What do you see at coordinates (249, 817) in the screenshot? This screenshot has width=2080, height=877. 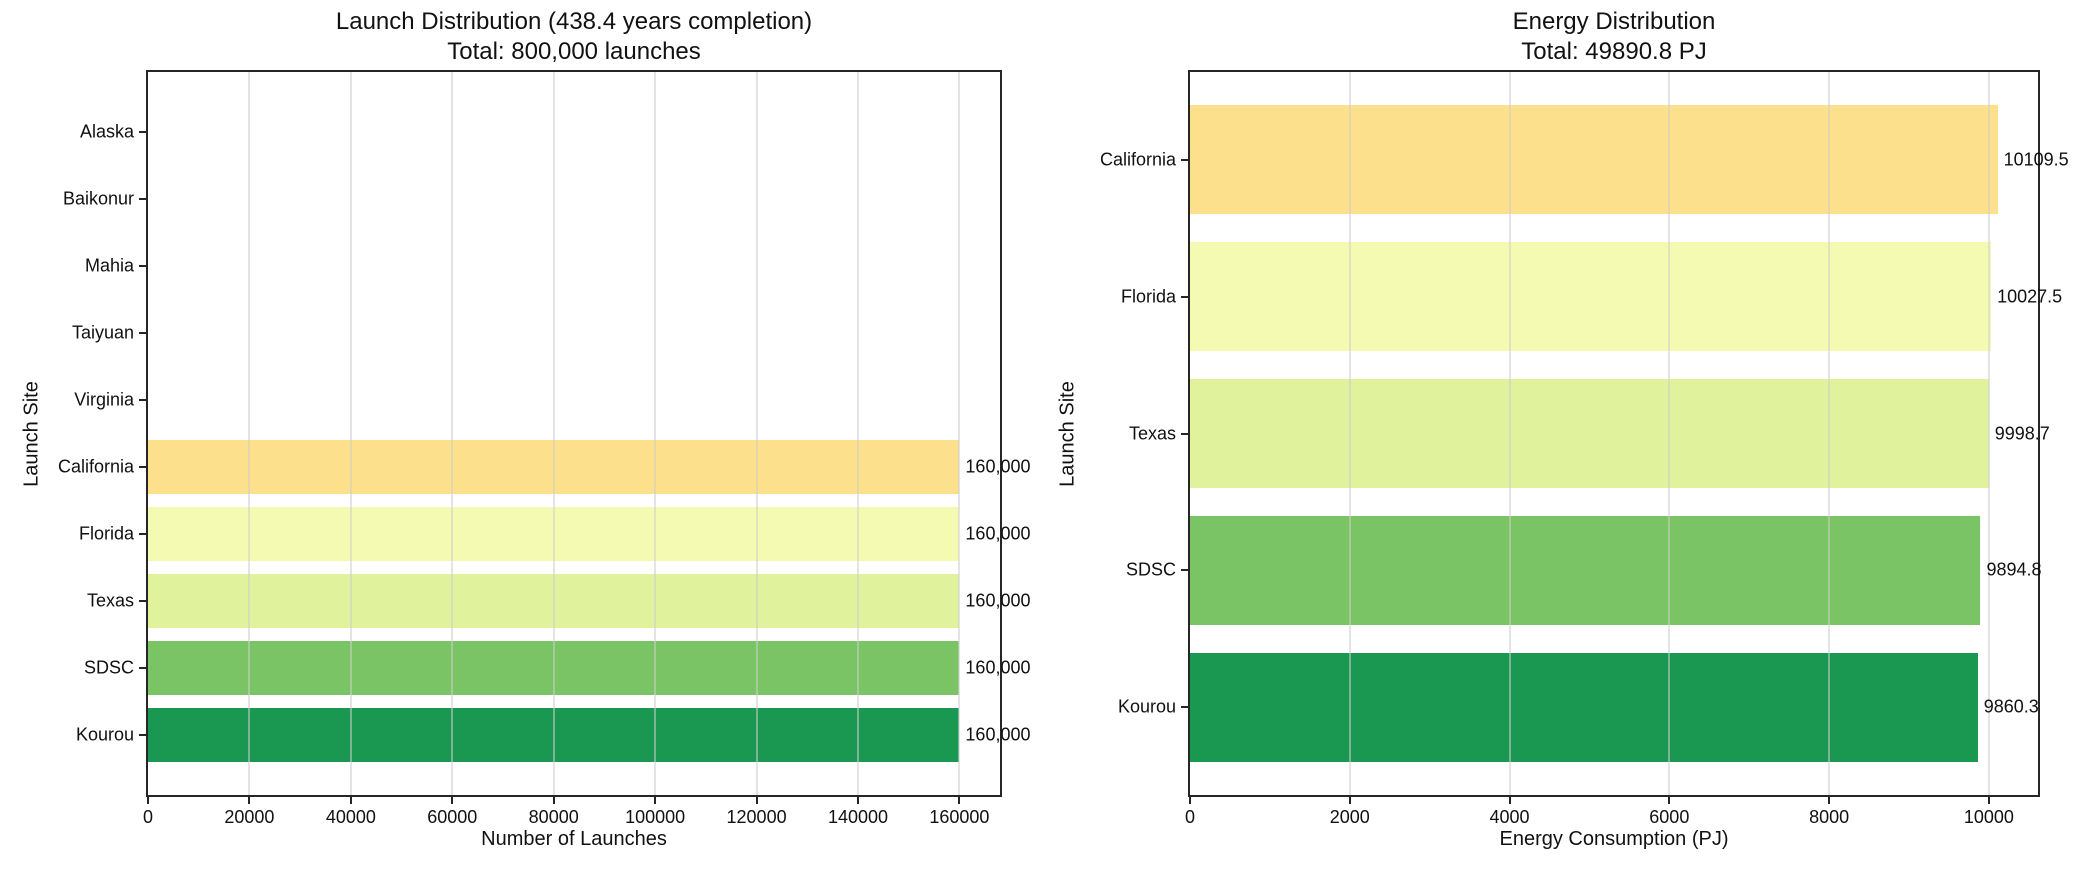 I see `x-tick-label-20000: 20000` at bounding box center [249, 817].